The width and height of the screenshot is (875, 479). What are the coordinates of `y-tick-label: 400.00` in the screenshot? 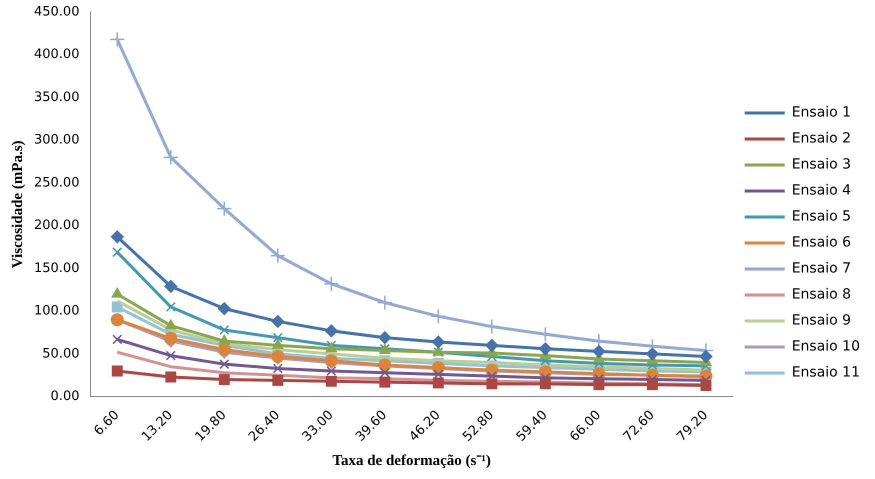 It's located at (57, 54).